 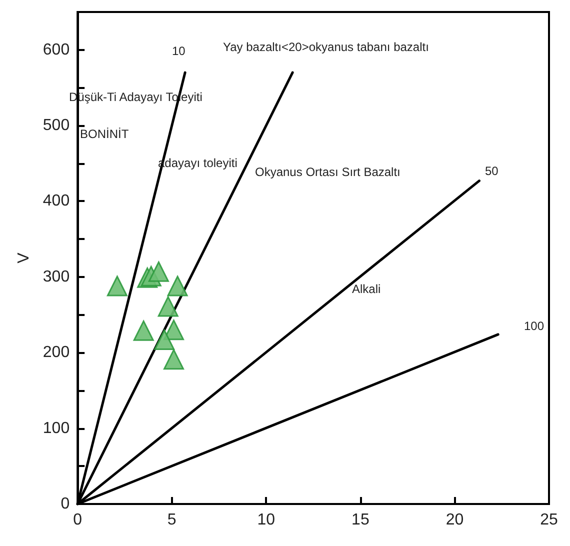 I want to click on annotation: 10, so click(x=179, y=51).